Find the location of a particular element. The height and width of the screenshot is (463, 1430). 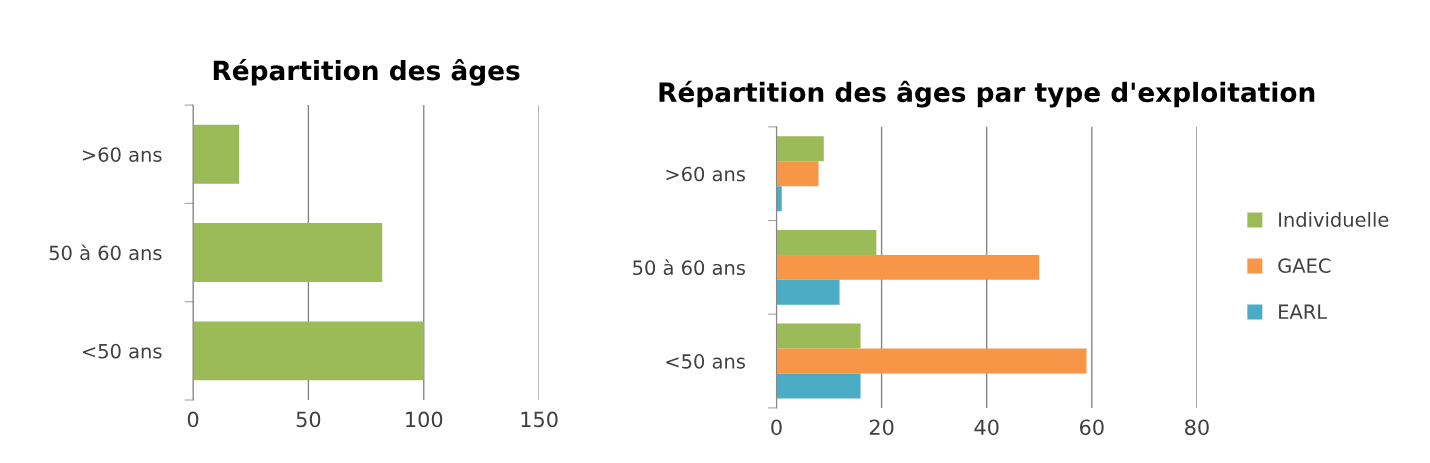

x-tick-label: 150 is located at coordinates (539, 419).